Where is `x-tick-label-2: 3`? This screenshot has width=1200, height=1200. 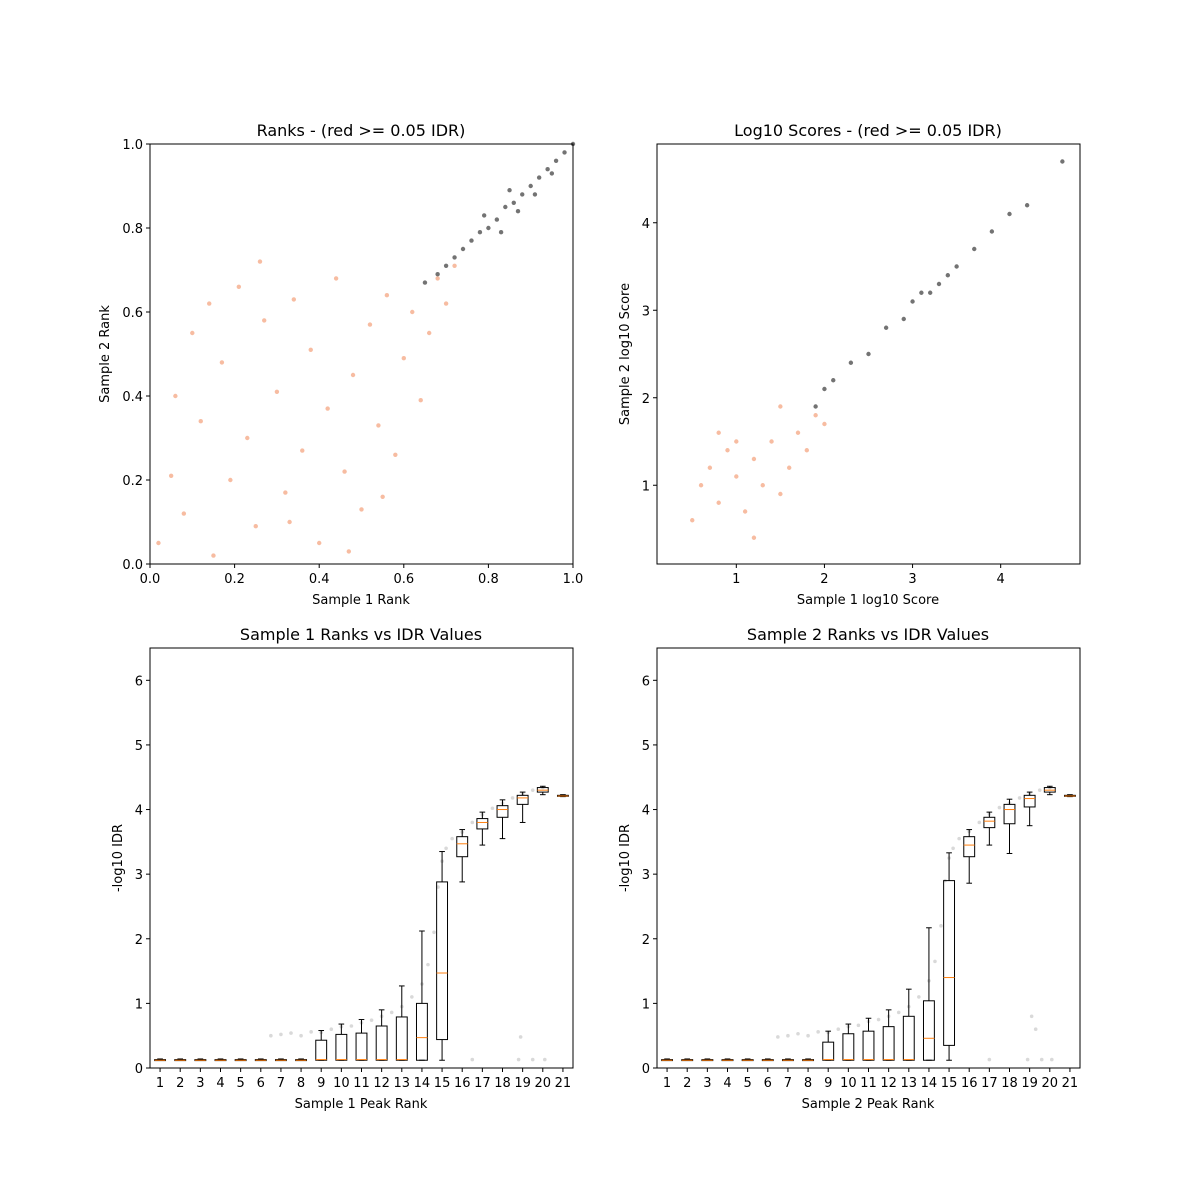
x-tick-label-2: 3 is located at coordinates (912, 579).